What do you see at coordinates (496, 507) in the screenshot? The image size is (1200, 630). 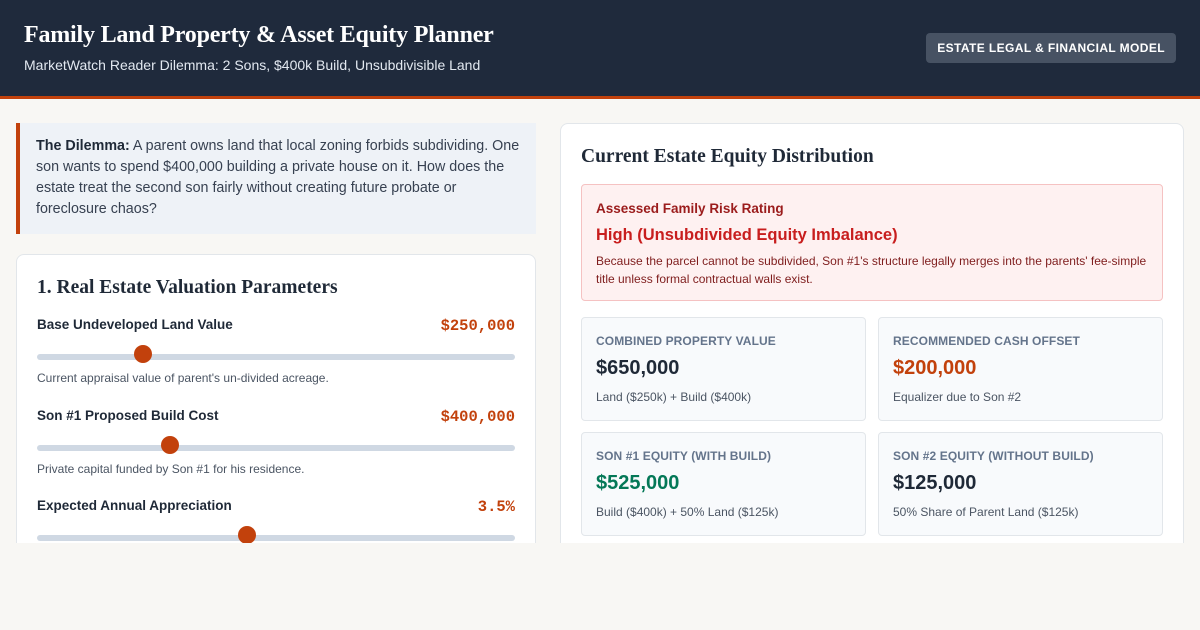 I see `param-value: 3.5%` at bounding box center [496, 507].